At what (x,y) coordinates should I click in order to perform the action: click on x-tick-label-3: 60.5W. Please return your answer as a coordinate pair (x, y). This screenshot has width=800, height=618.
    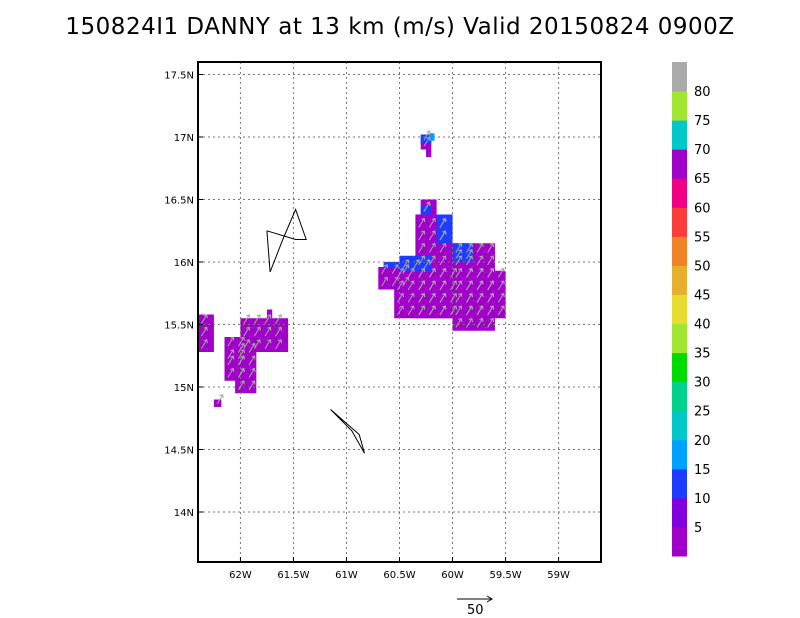
    Looking at the image, I should click on (399, 575).